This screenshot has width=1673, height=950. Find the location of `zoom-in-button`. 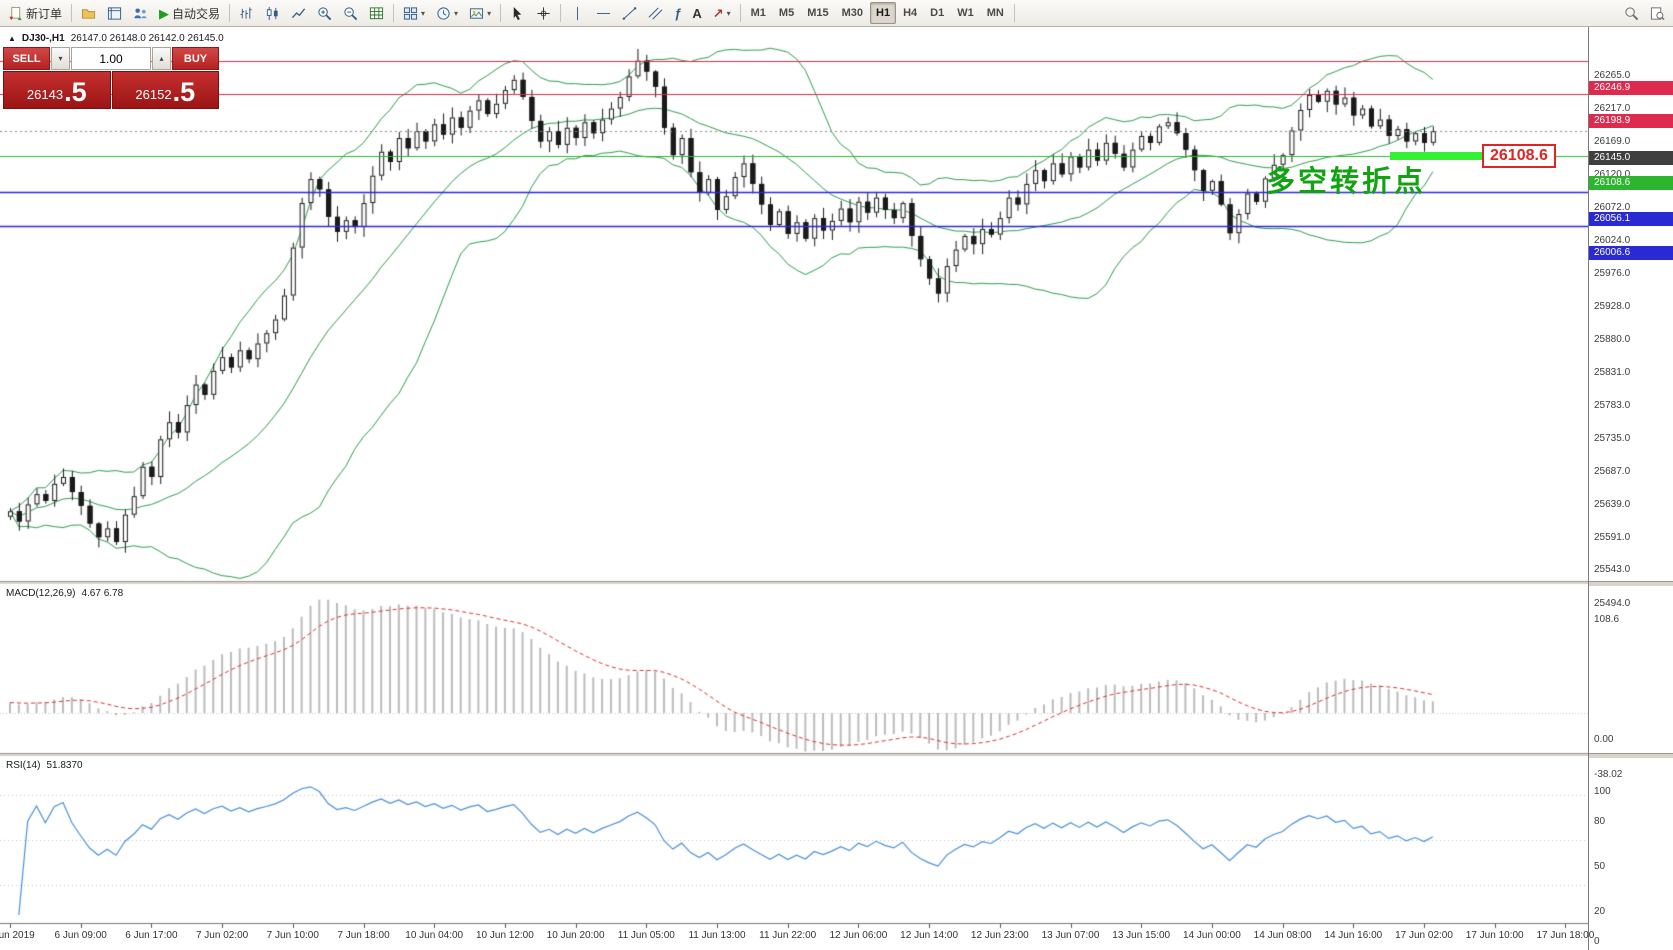

zoom-in-button is located at coordinates (324, 13).